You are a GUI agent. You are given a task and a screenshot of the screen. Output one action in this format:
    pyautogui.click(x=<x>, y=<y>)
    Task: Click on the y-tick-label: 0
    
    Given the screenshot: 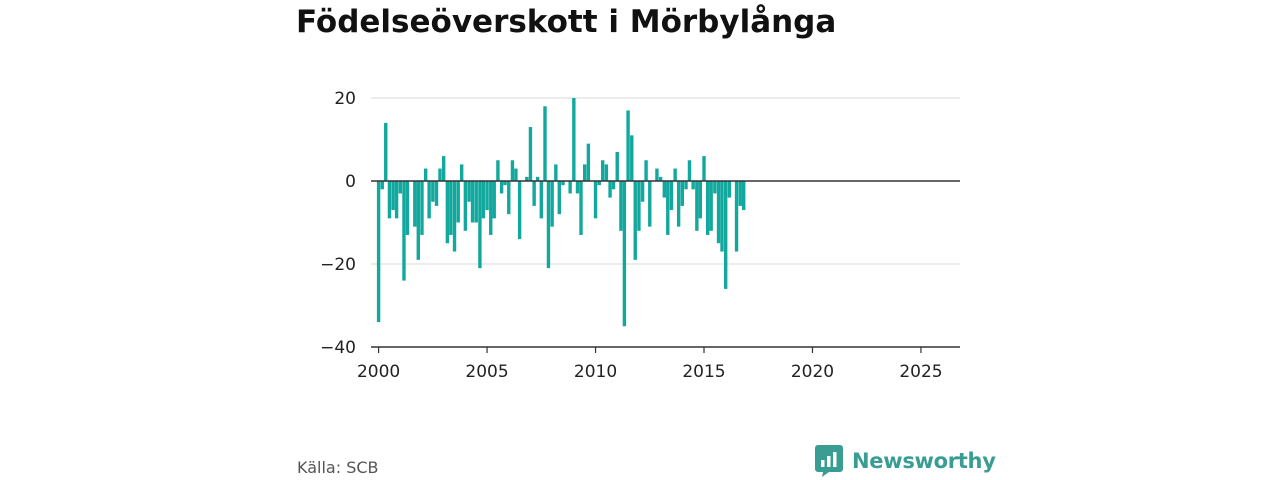 What is the action you would take?
    pyautogui.click(x=350, y=182)
    